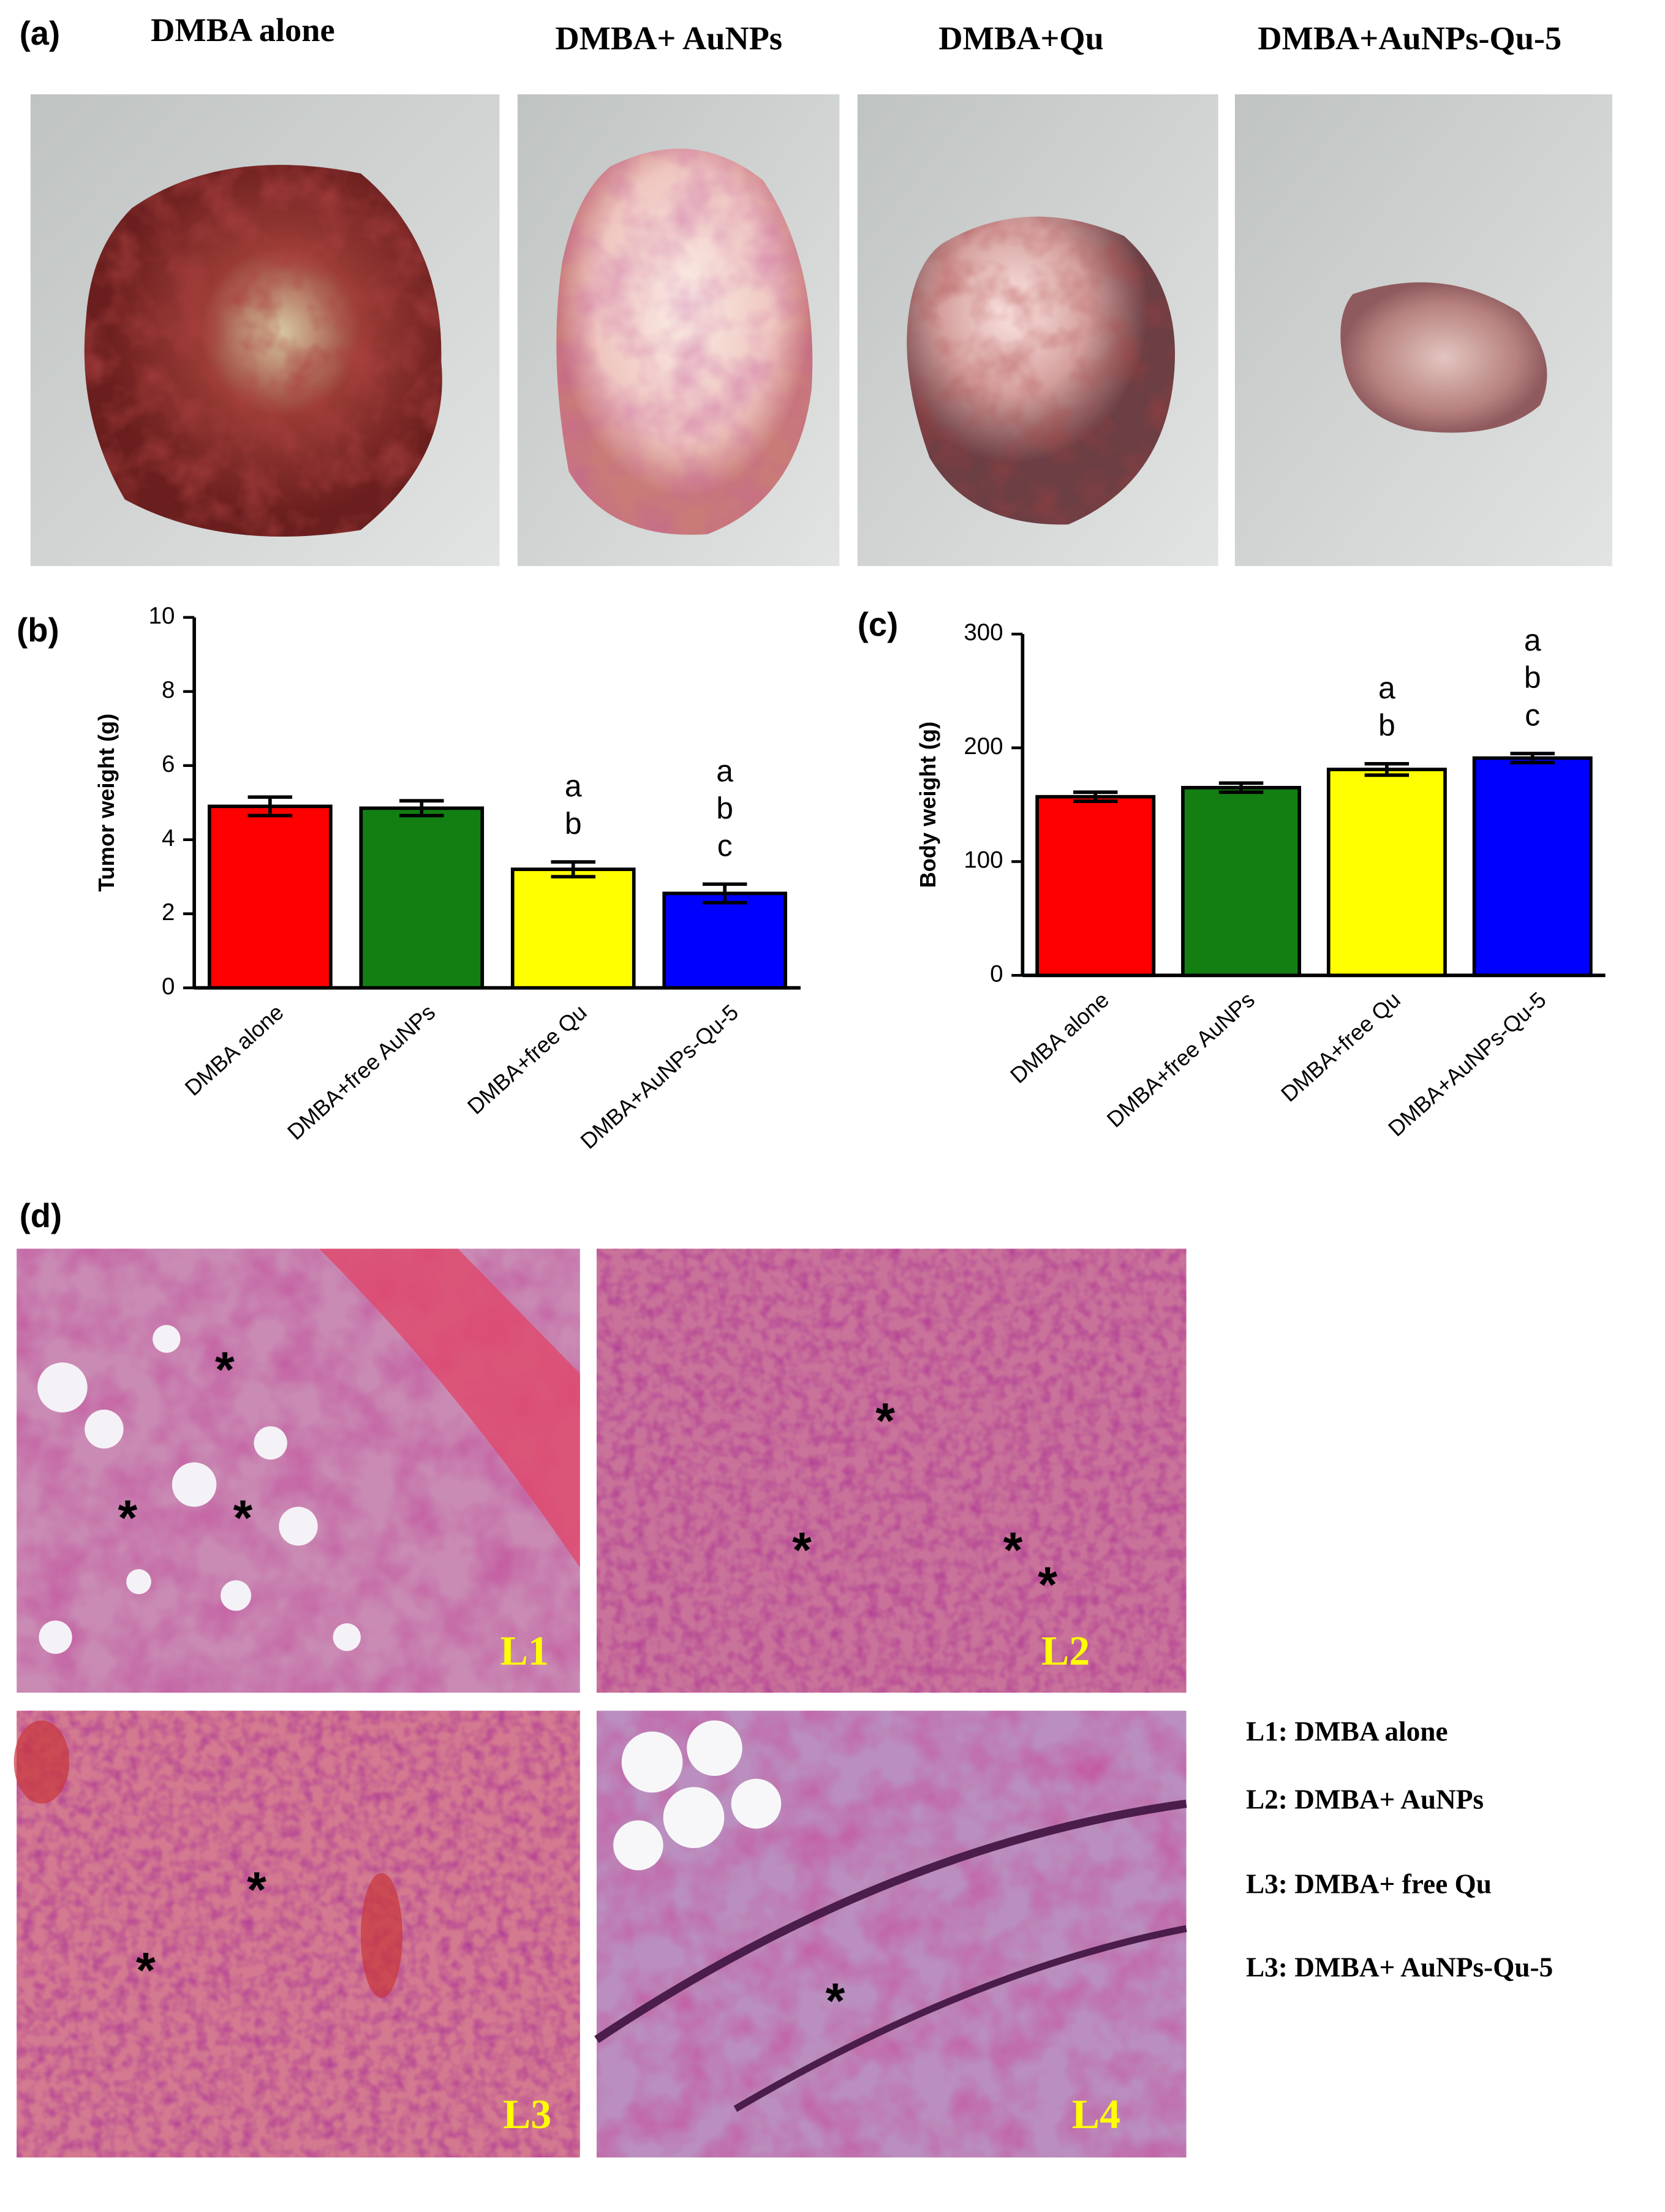 The width and height of the screenshot is (1665, 2212). Describe the element at coordinates (927, 805) in the screenshot. I see `y-axis-label: Body weight (g)` at that location.